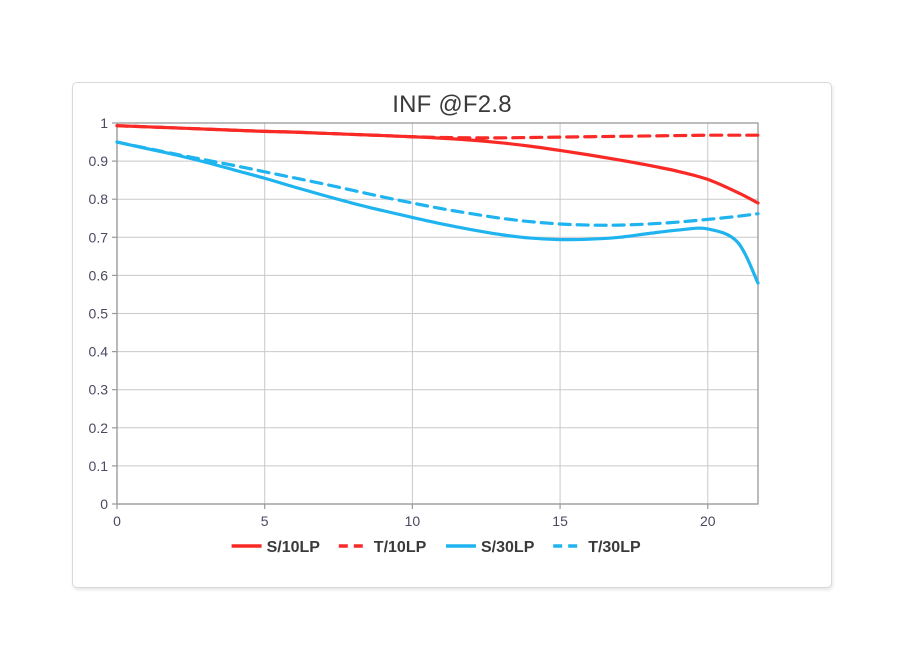  What do you see at coordinates (508, 547) in the screenshot?
I see `legend-label: S/30LP` at bounding box center [508, 547].